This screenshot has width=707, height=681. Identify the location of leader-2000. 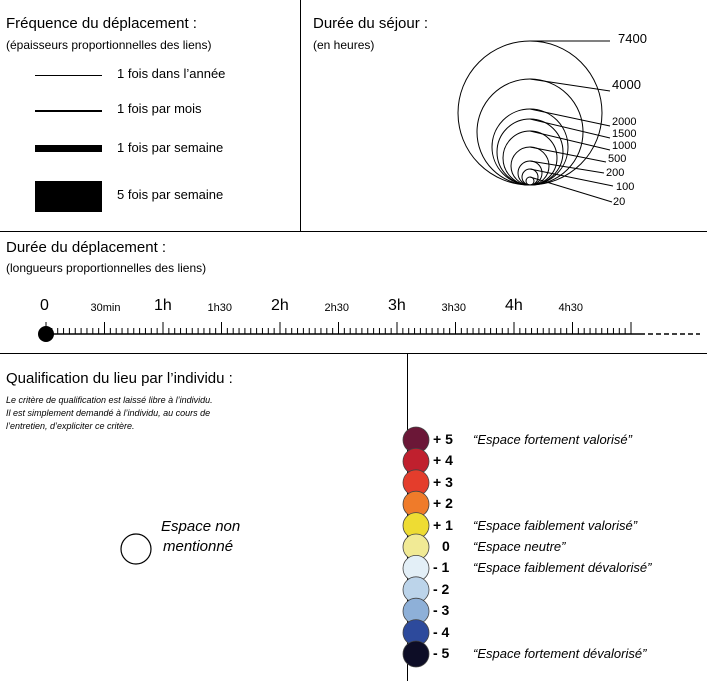
(570, 117).